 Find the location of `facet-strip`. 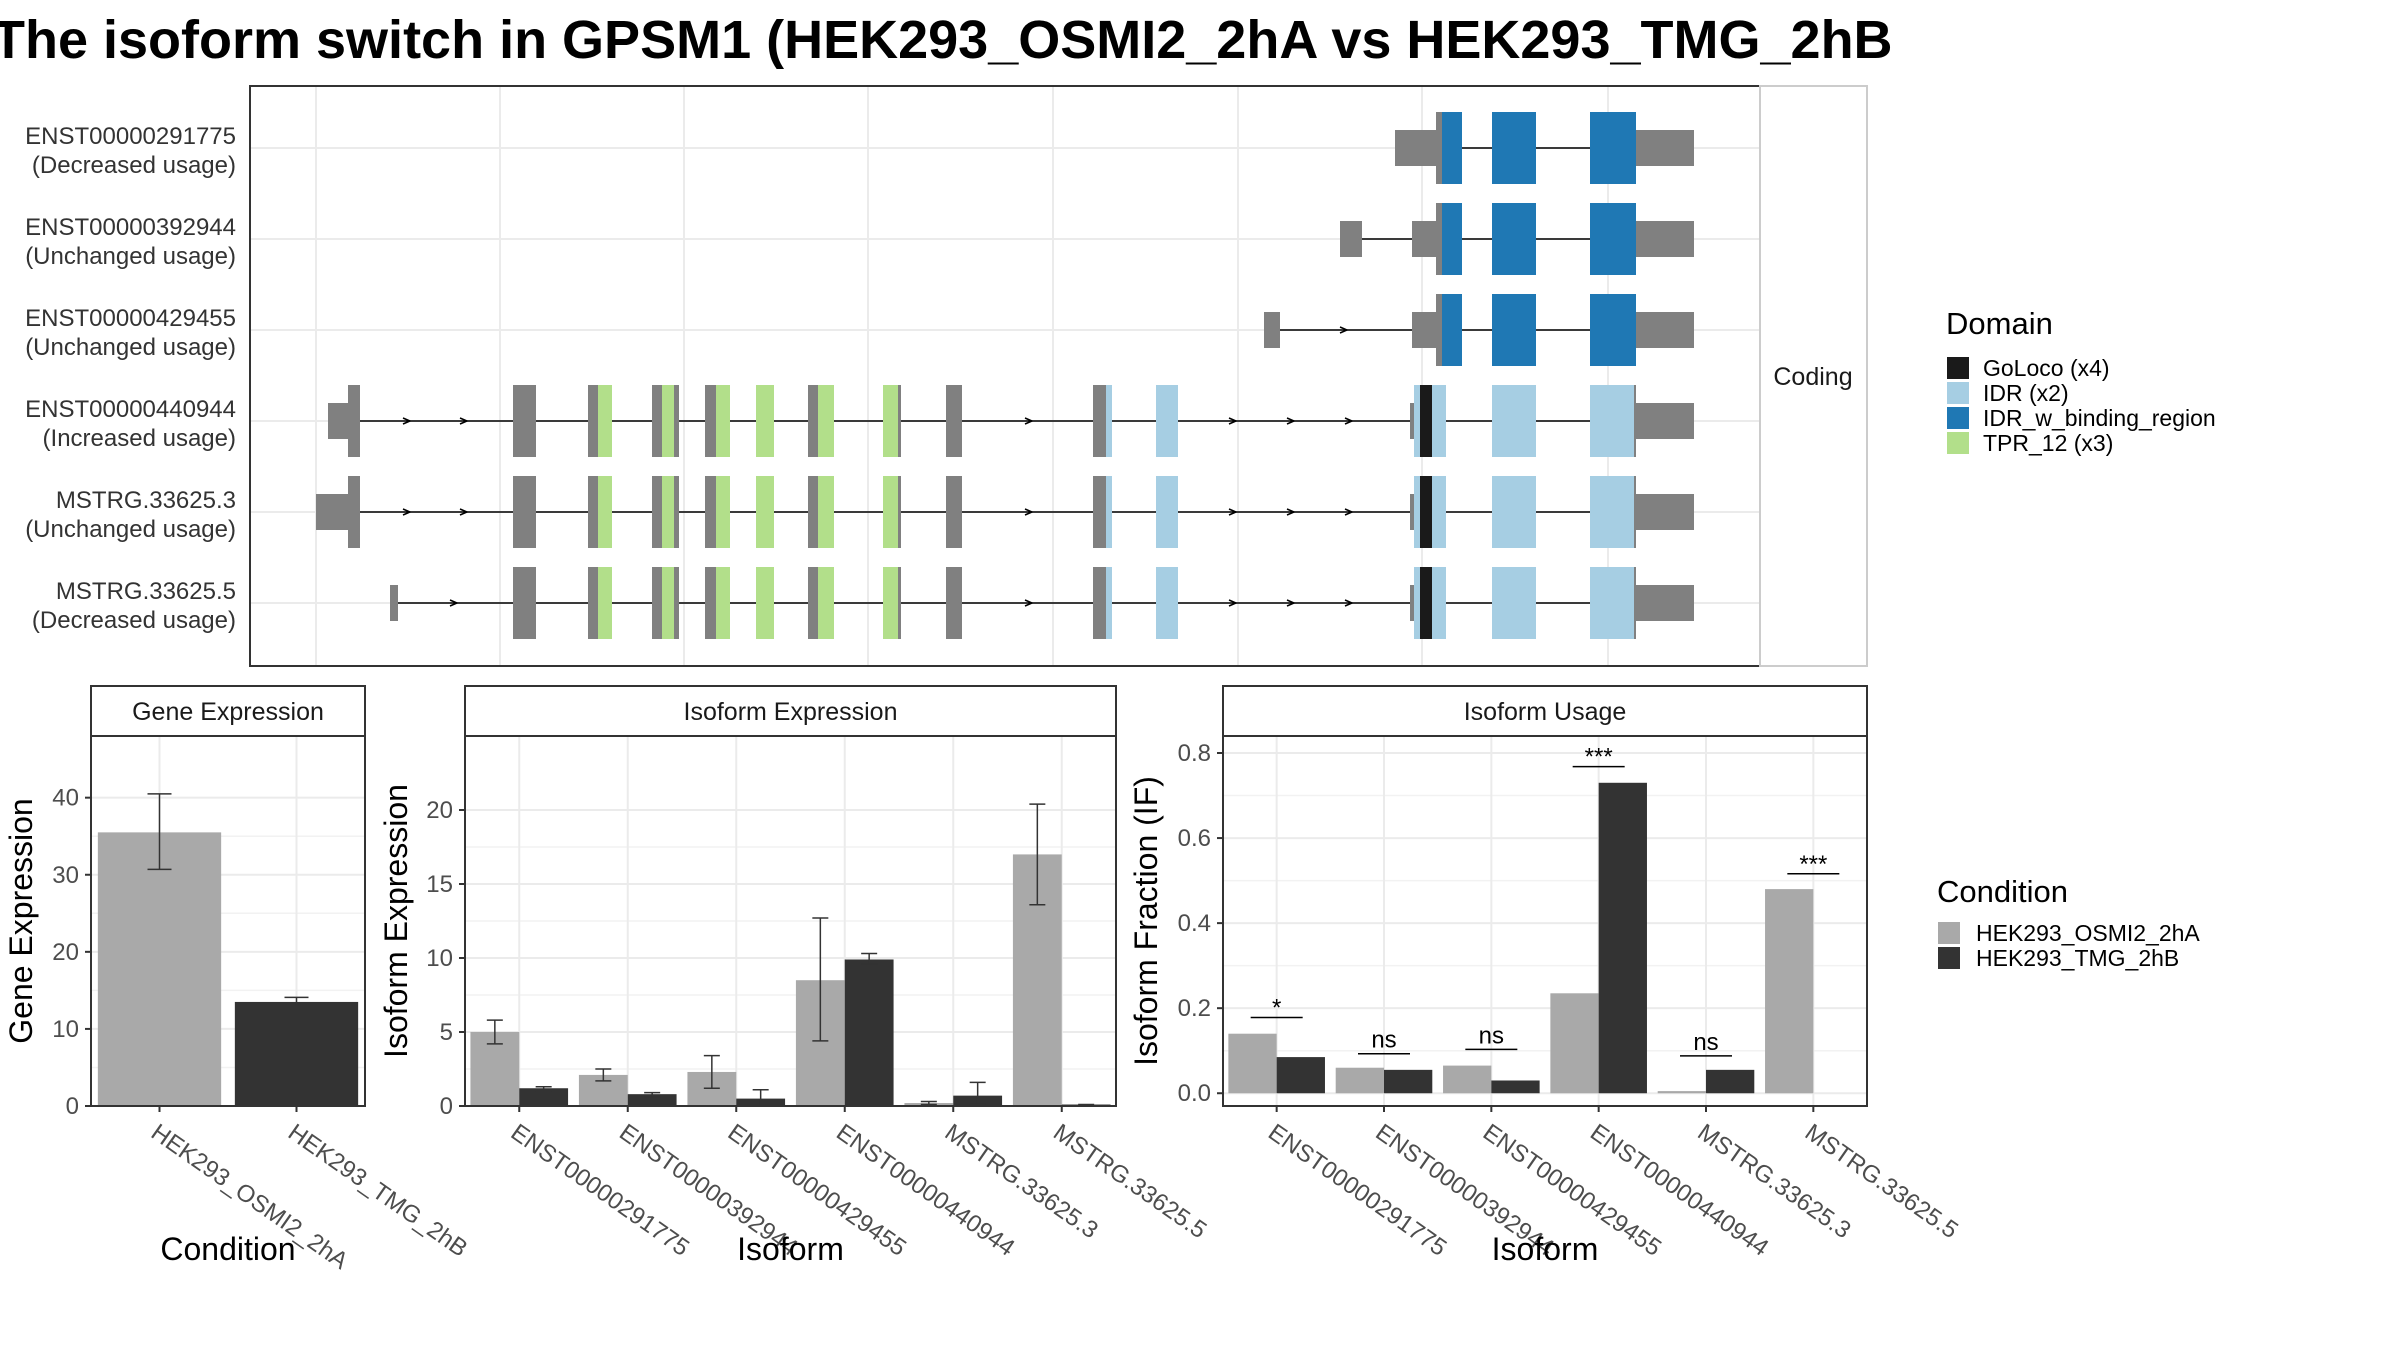

facet-strip is located at coordinates (1813, 376).